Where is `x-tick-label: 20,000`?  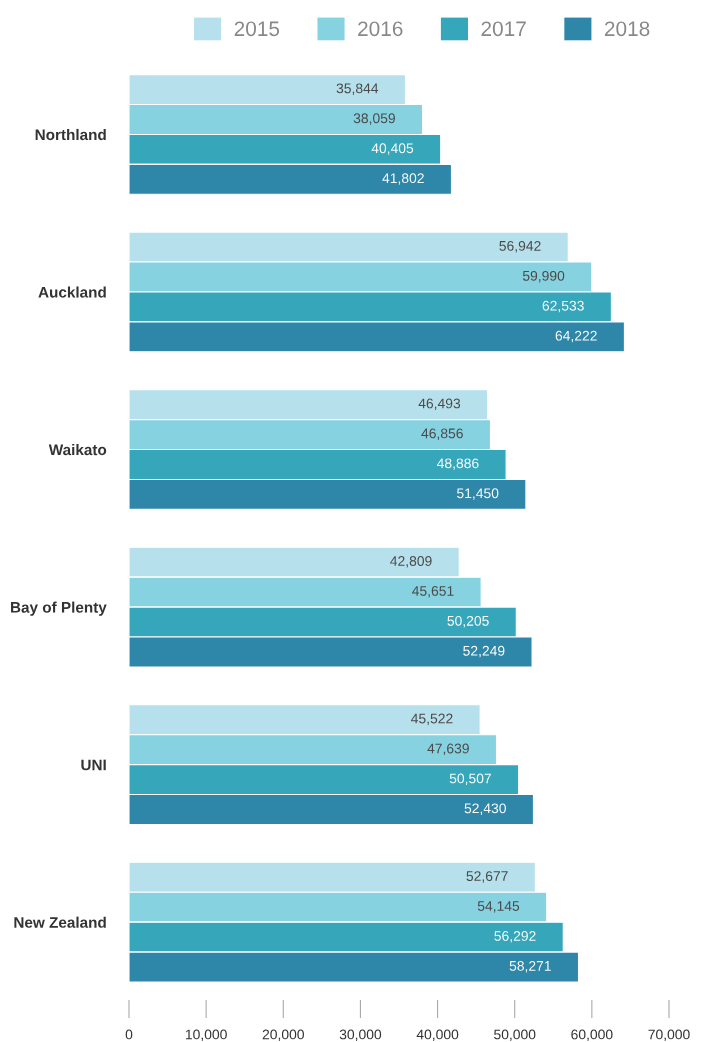 x-tick-label: 20,000 is located at coordinates (283, 1035).